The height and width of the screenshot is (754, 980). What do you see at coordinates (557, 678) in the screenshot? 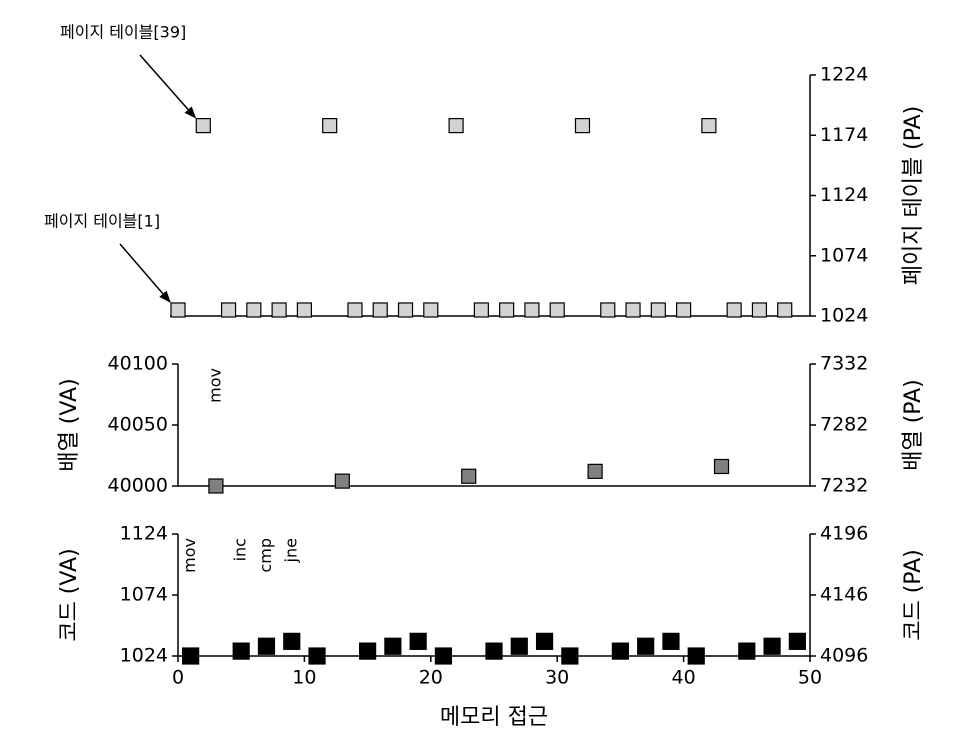
I see `x-tick-label: 30` at bounding box center [557, 678].